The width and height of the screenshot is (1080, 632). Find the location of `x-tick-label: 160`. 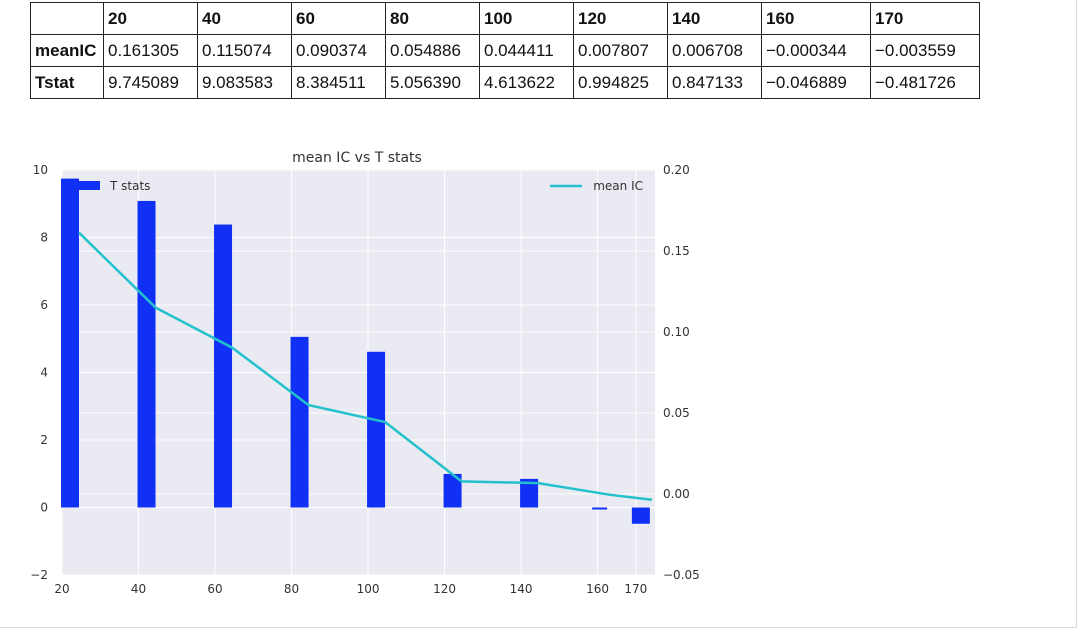

x-tick-label: 160 is located at coordinates (597, 589).